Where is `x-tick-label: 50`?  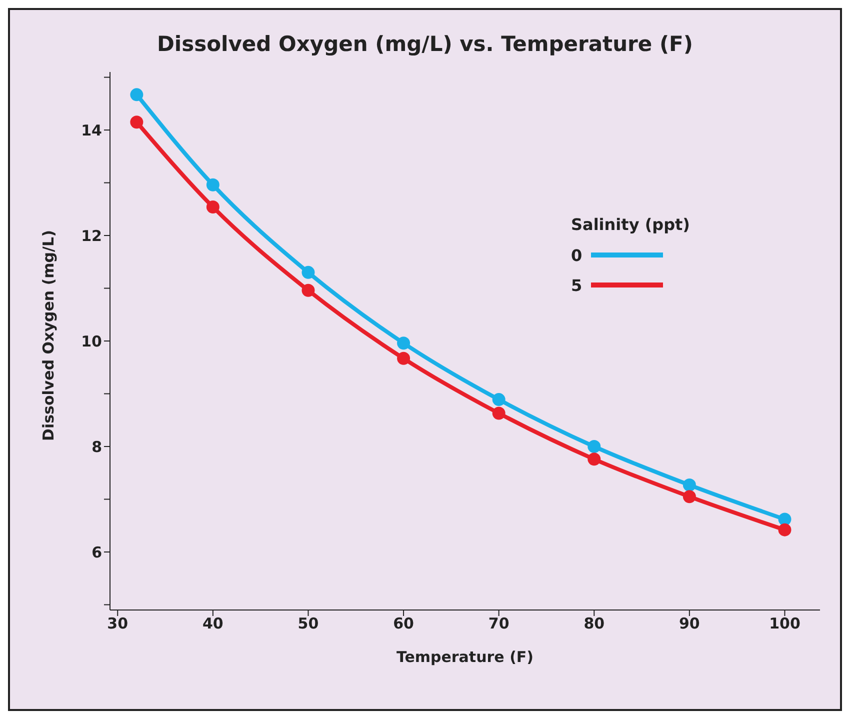
x-tick-label: 50 is located at coordinates (308, 623).